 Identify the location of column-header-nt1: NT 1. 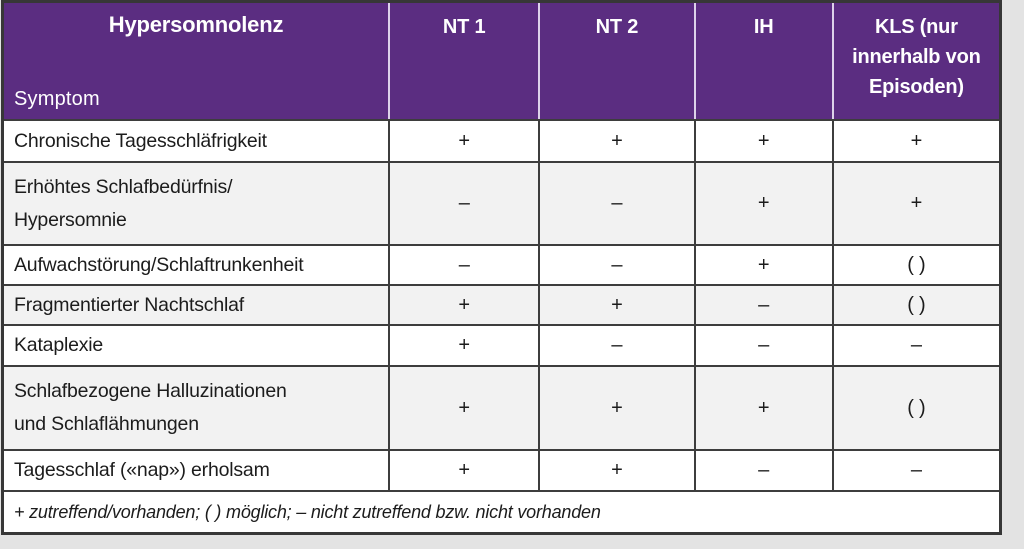
(465, 61).